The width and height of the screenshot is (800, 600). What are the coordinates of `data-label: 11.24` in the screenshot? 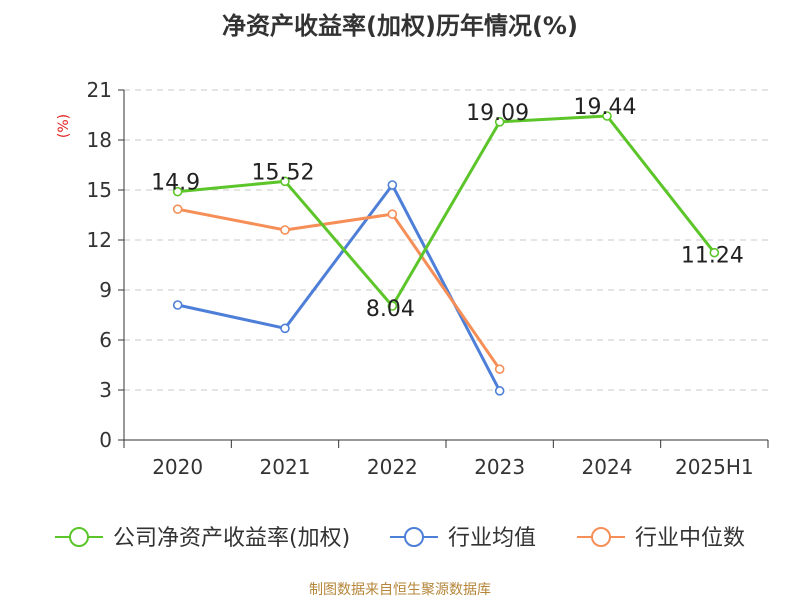 It's located at (712, 256).